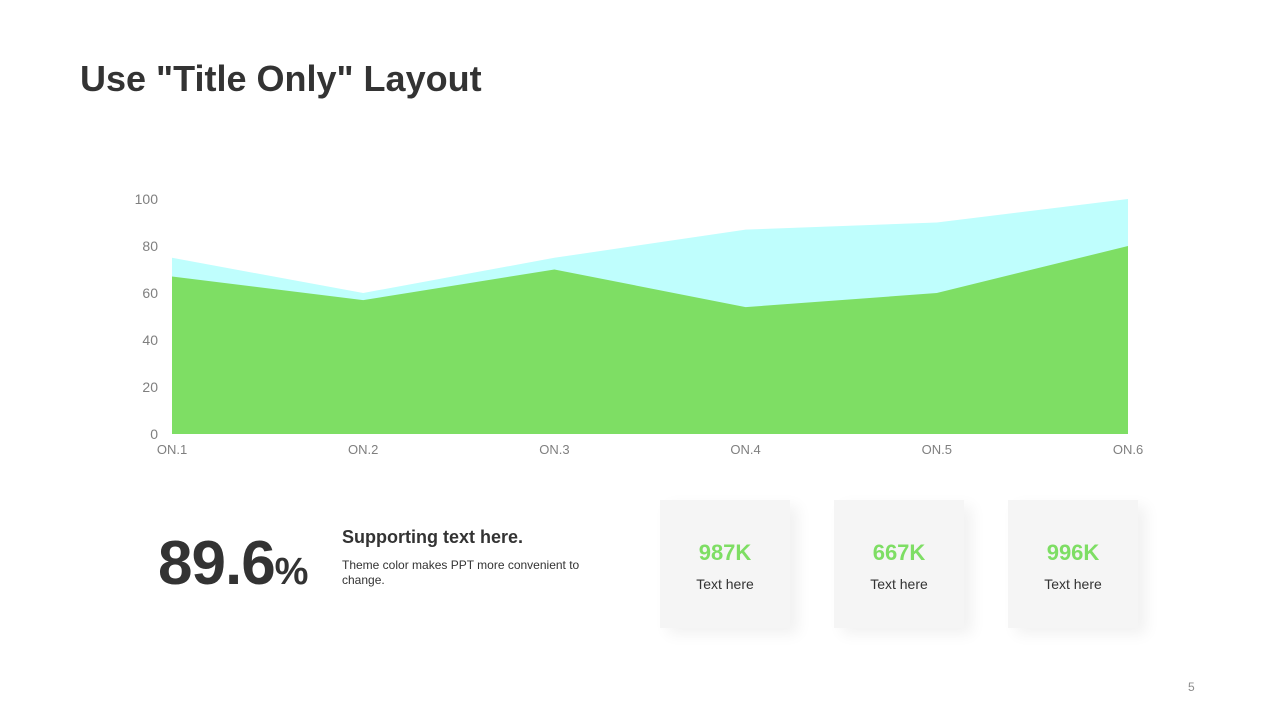 The height and width of the screenshot is (720, 1280). Describe the element at coordinates (725, 552) in the screenshot. I see `metric-card-value: 987K` at that location.